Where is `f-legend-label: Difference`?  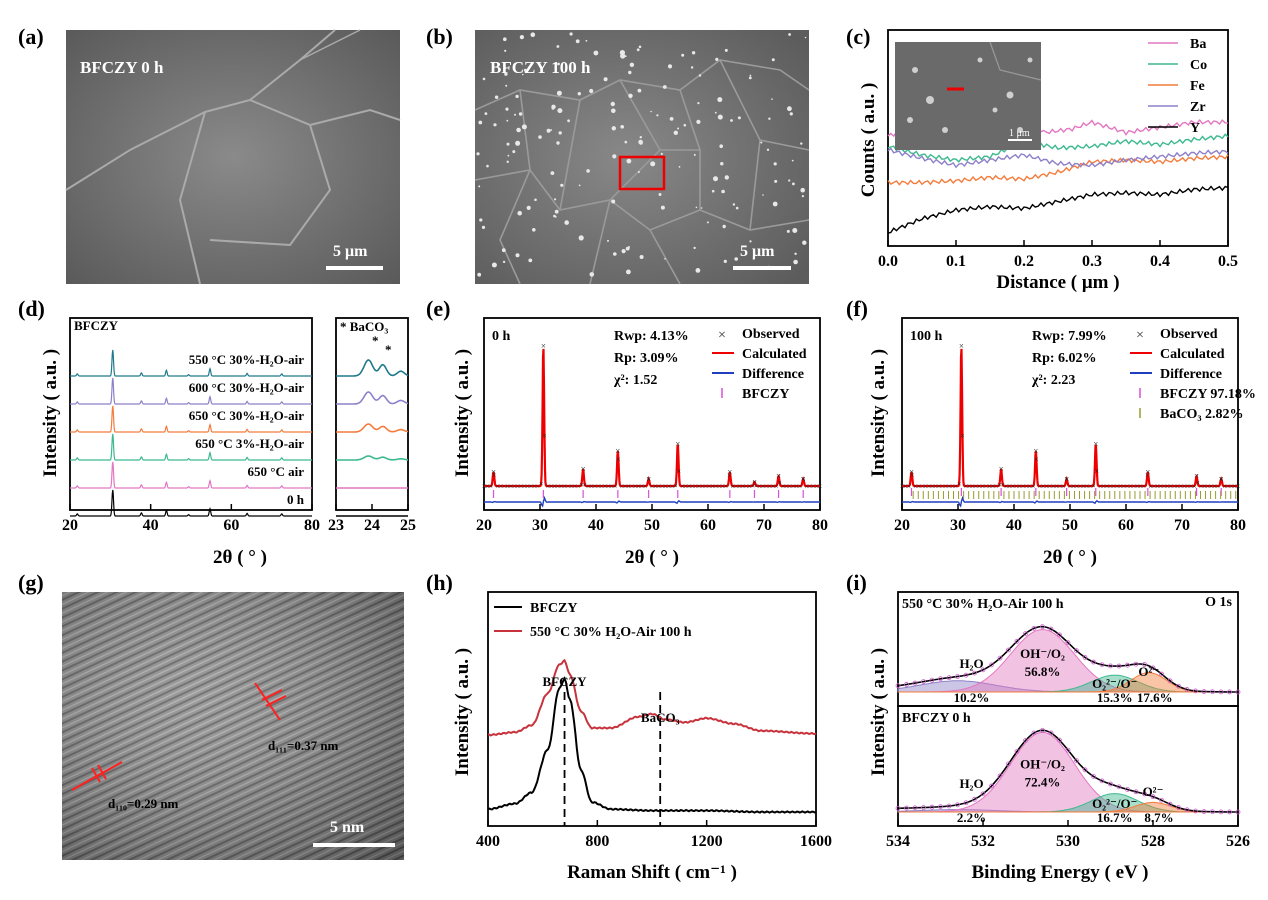
f-legend-label: Difference is located at coordinates (1191, 374).